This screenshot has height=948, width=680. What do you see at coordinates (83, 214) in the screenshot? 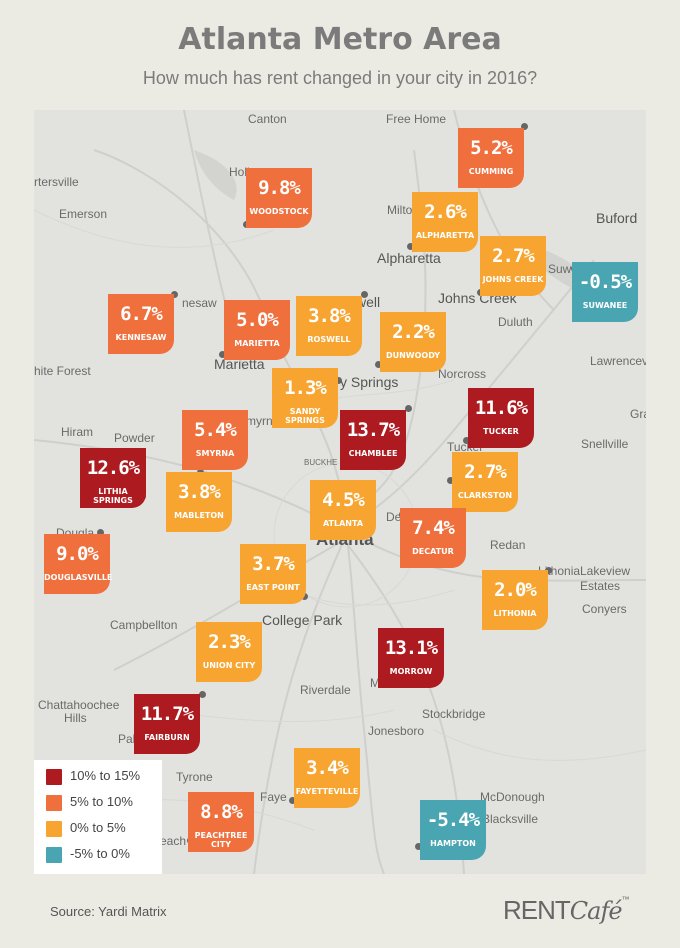
I see `map-label: Emerson` at bounding box center [83, 214].